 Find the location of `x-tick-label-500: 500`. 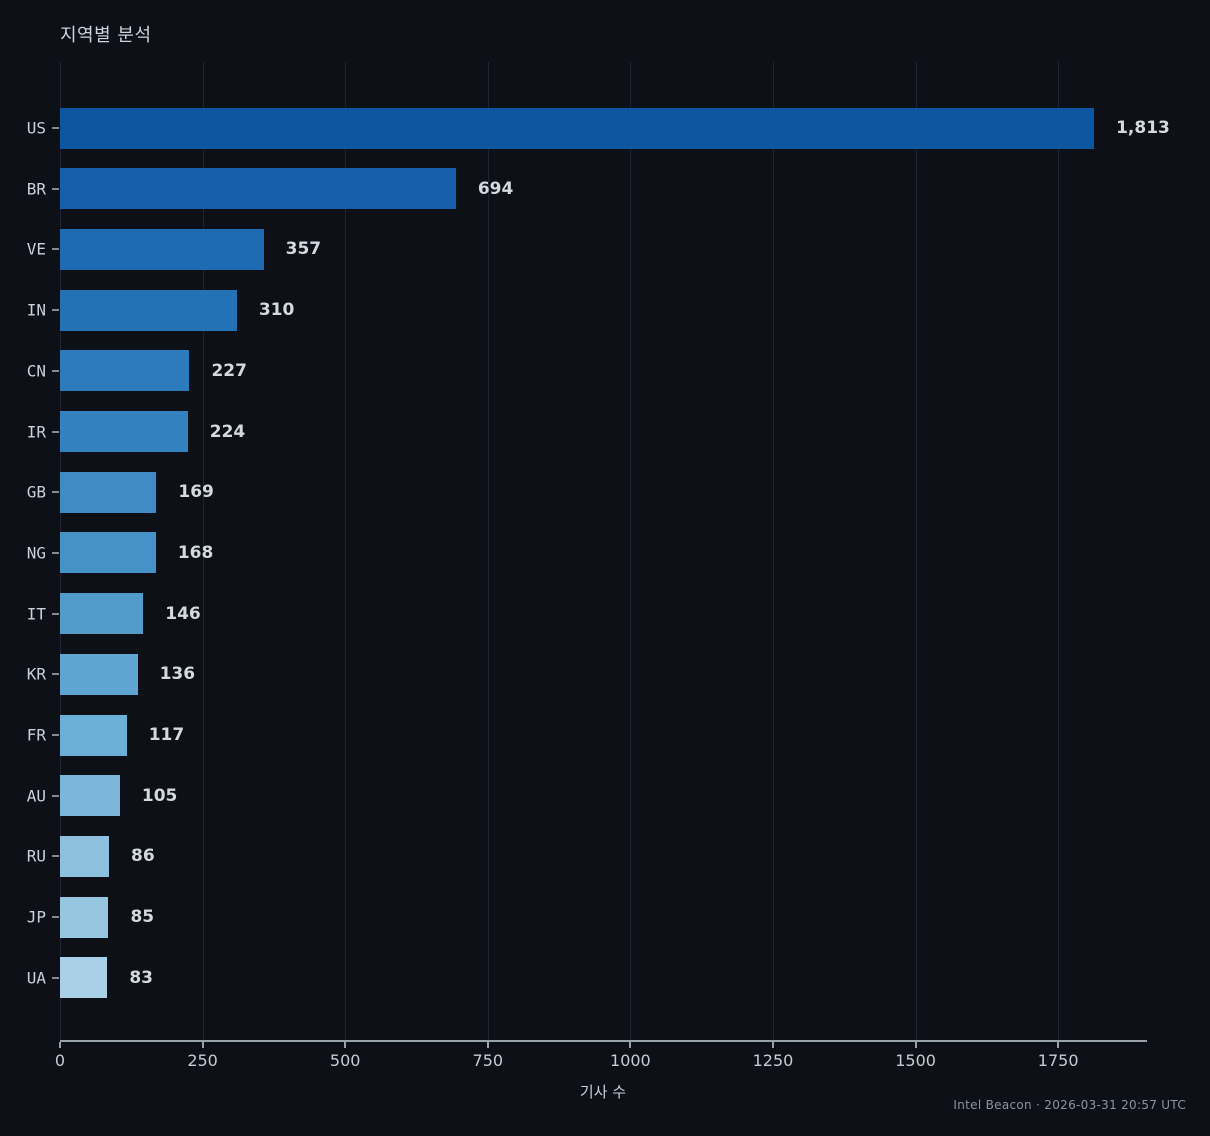

x-tick-label-500: 500 is located at coordinates (345, 1060).